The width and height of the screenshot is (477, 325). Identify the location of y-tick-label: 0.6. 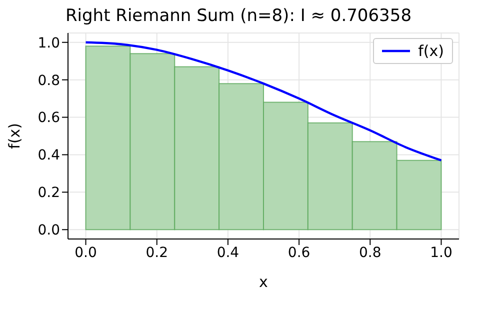
(49, 118).